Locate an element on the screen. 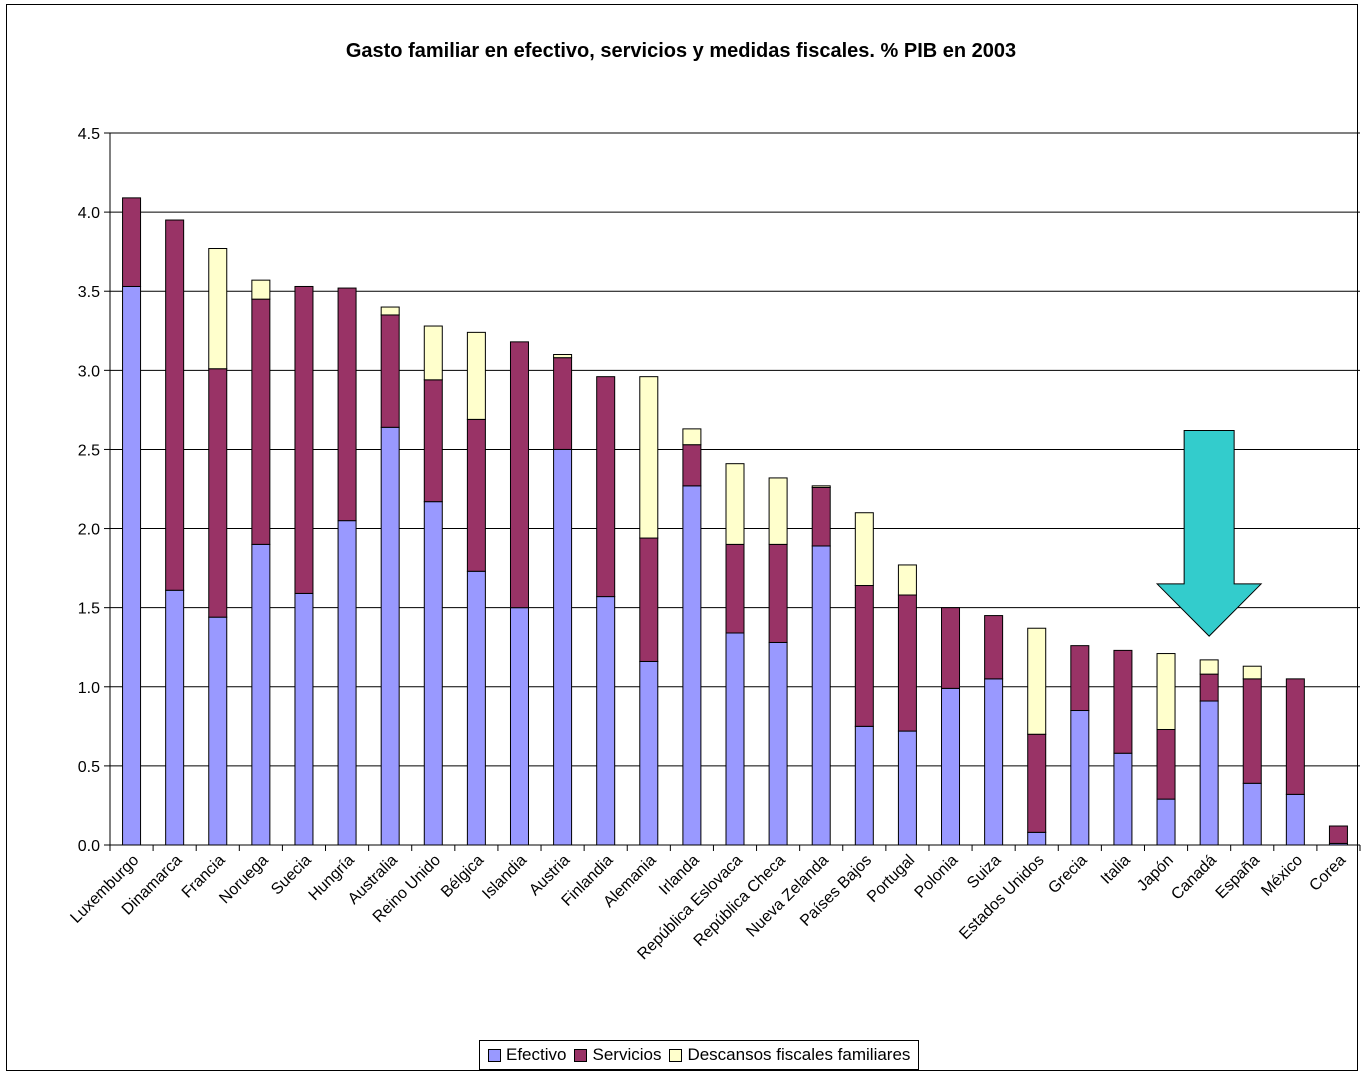 The width and height of the screenshot is (1362, 1075). x-category-label: Italia is located at coordinates (1116, 870).